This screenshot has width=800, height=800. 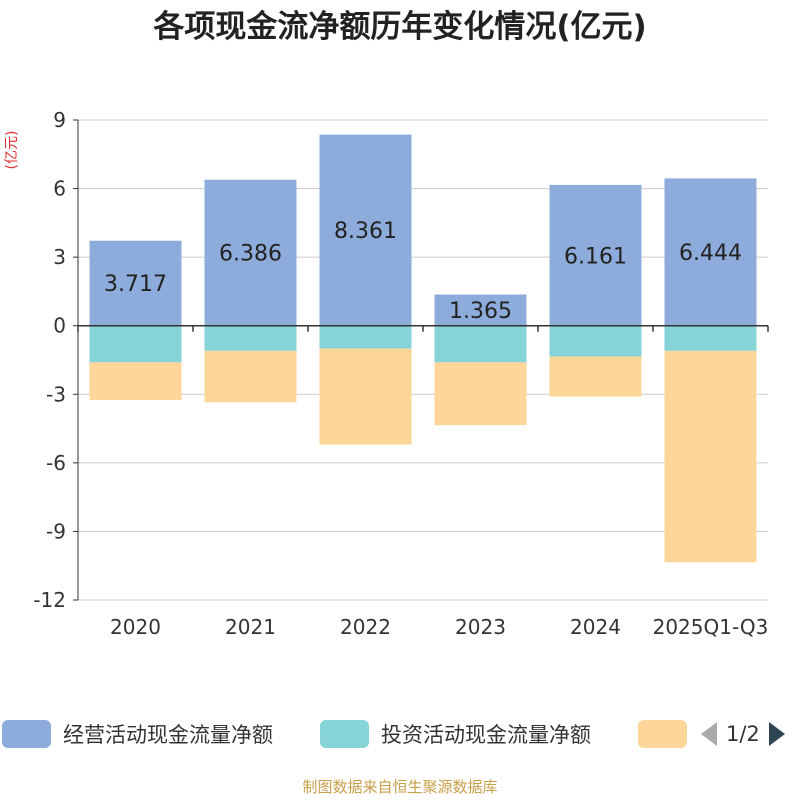 I want to click on bar-operating-2021, so click(x=250, y=252).